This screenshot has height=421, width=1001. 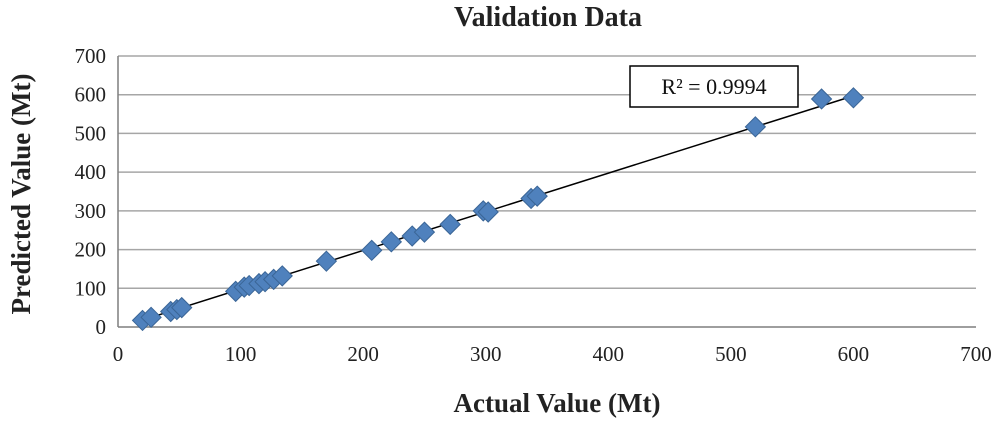 I want to click on x-tick-label: 600, so click(x=854, y=354).